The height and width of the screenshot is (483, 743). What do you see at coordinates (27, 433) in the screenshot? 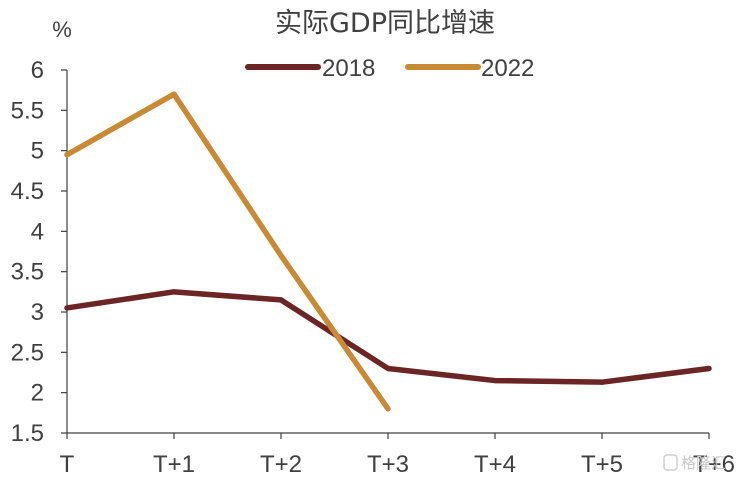
I see `y-tick-label: 1.5` at bounding box center [27, 433].